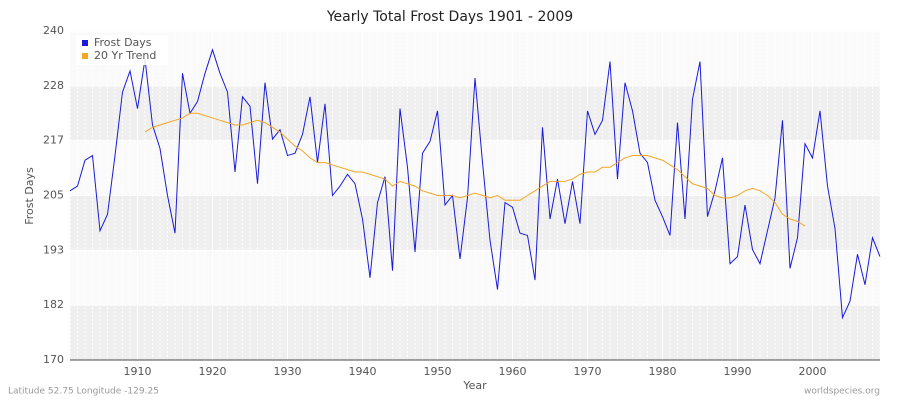  I want to click on chart-title: Yearly Total Frost Days 1901 - 2009, so click(449, 17).